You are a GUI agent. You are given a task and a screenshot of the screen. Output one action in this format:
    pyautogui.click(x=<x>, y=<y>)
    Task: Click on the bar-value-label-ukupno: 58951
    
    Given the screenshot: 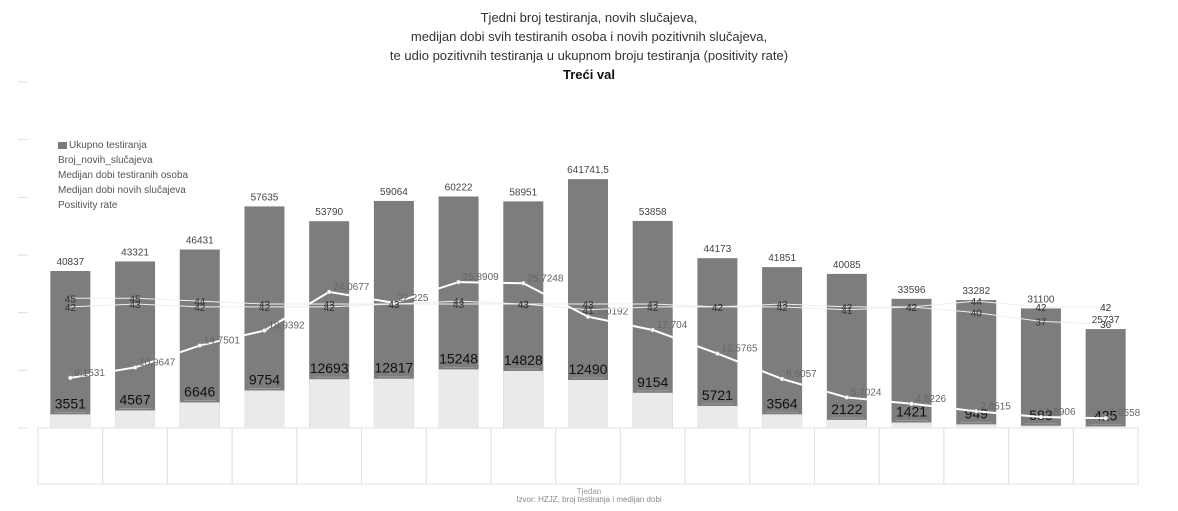 What is the action you would take?
    pyautogui.click(x=523, y=192)
    